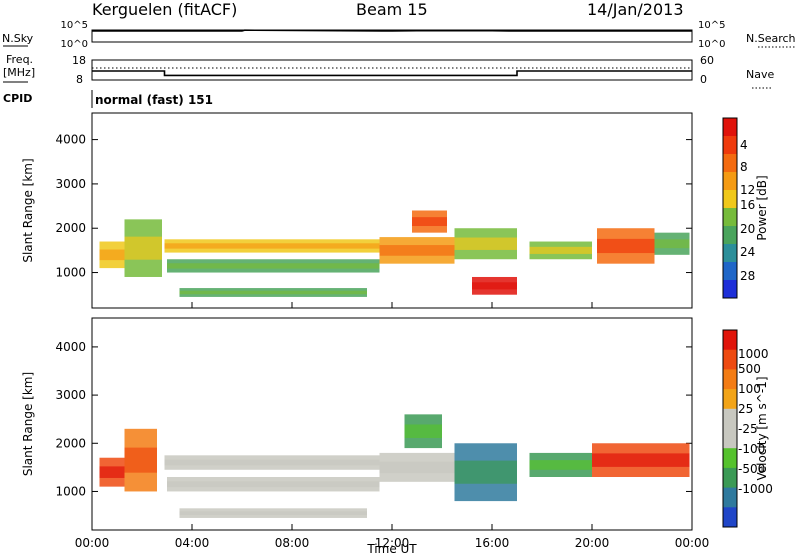 The width and height of the screenshot is (800, 554). What do you see at coordinates (79, 60) in the screenshot?
I see `freq-tick-high: 18` at bounding box center [79, 60].